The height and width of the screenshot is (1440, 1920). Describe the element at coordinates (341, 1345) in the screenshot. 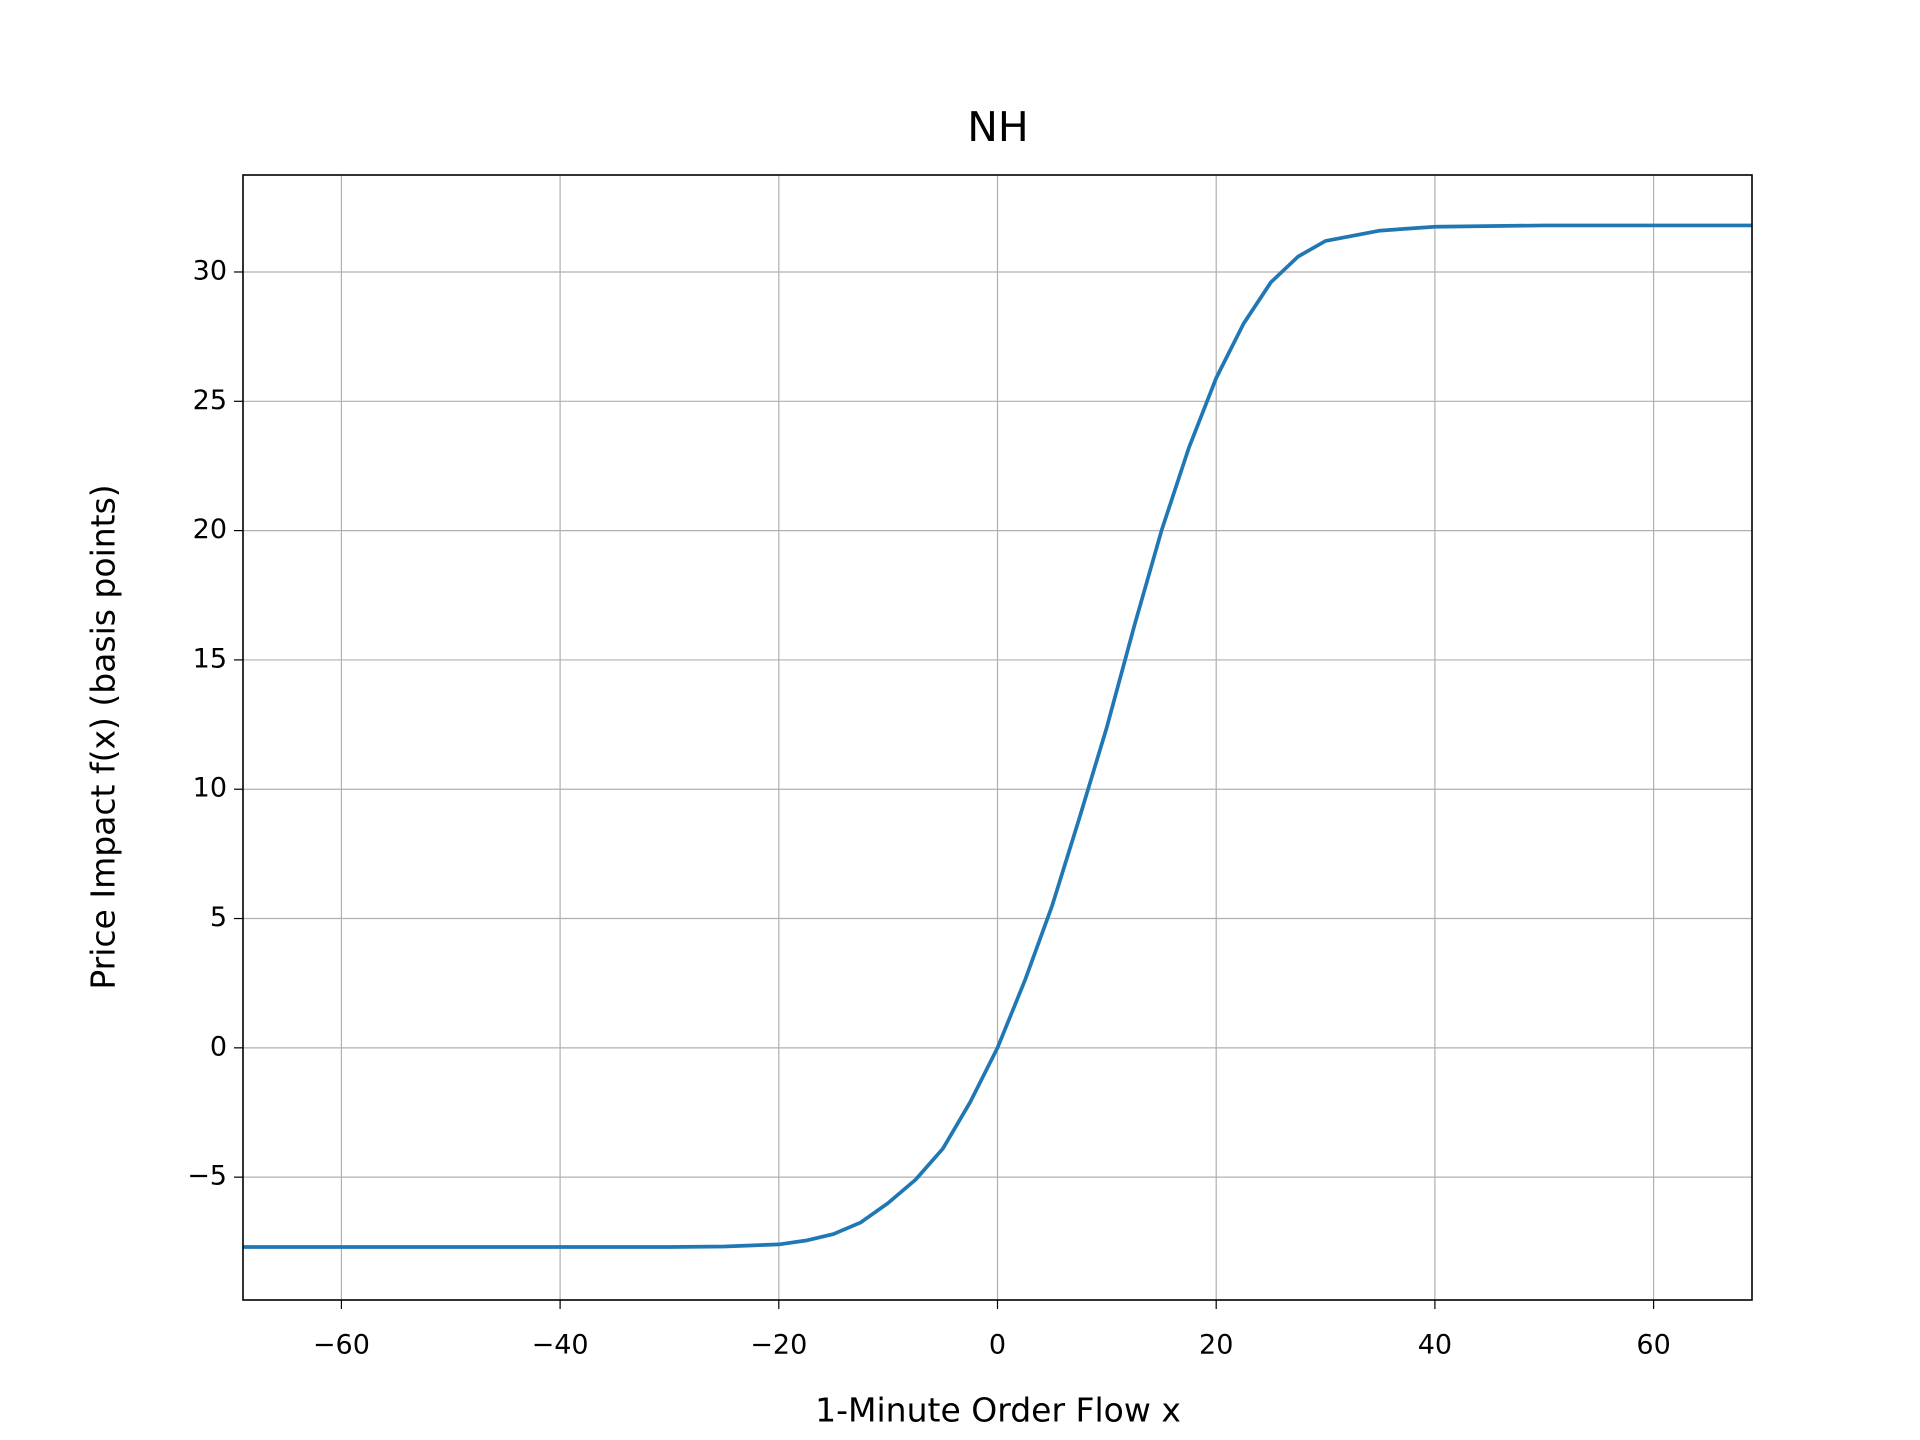

I see `x-tick-label: −60` at that location.